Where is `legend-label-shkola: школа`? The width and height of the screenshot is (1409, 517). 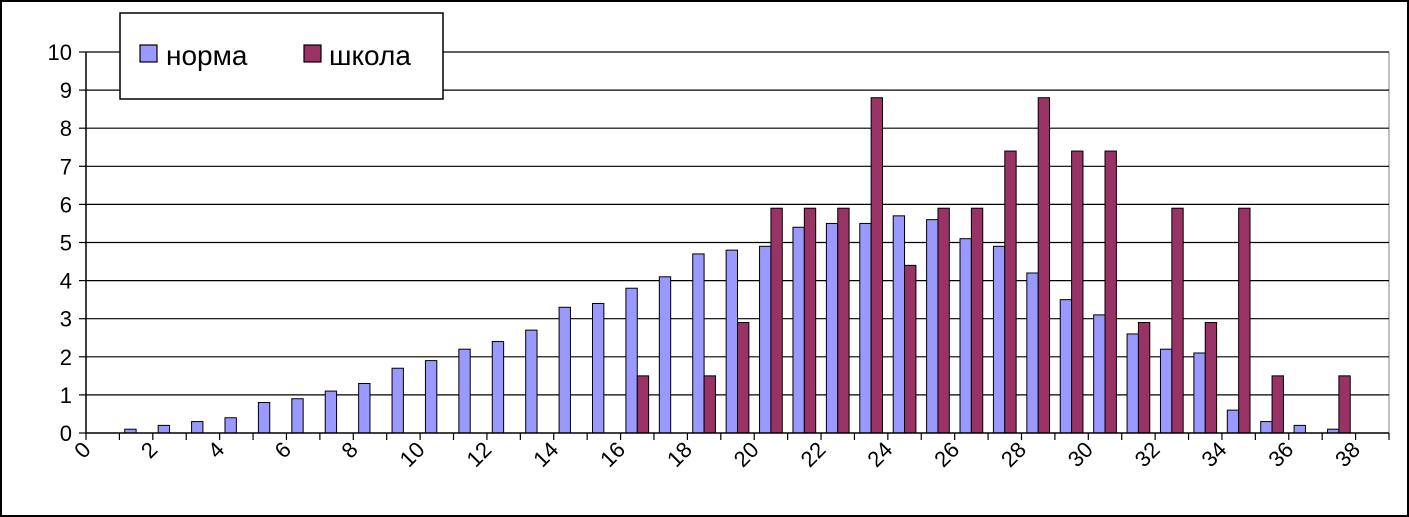
legend-label-shkola: школа is located at coordinates (370, 55).